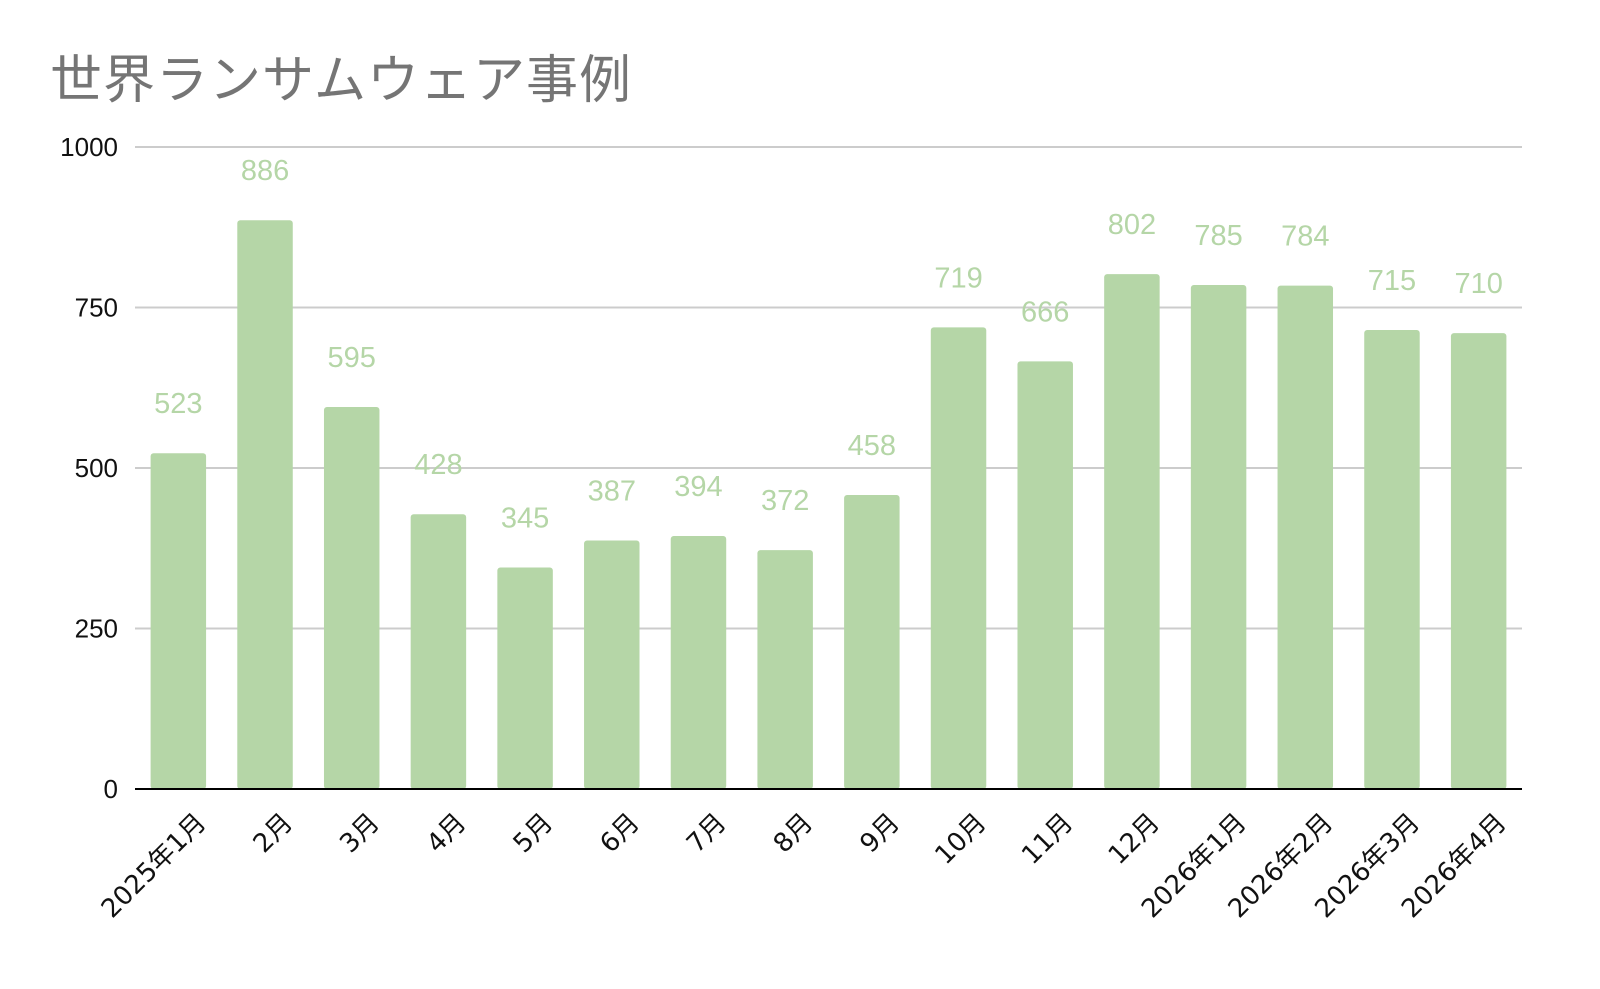  Describe the element at coordinates (96, 308) in the screenshot. I see `y-tick-label: 750` at that location.